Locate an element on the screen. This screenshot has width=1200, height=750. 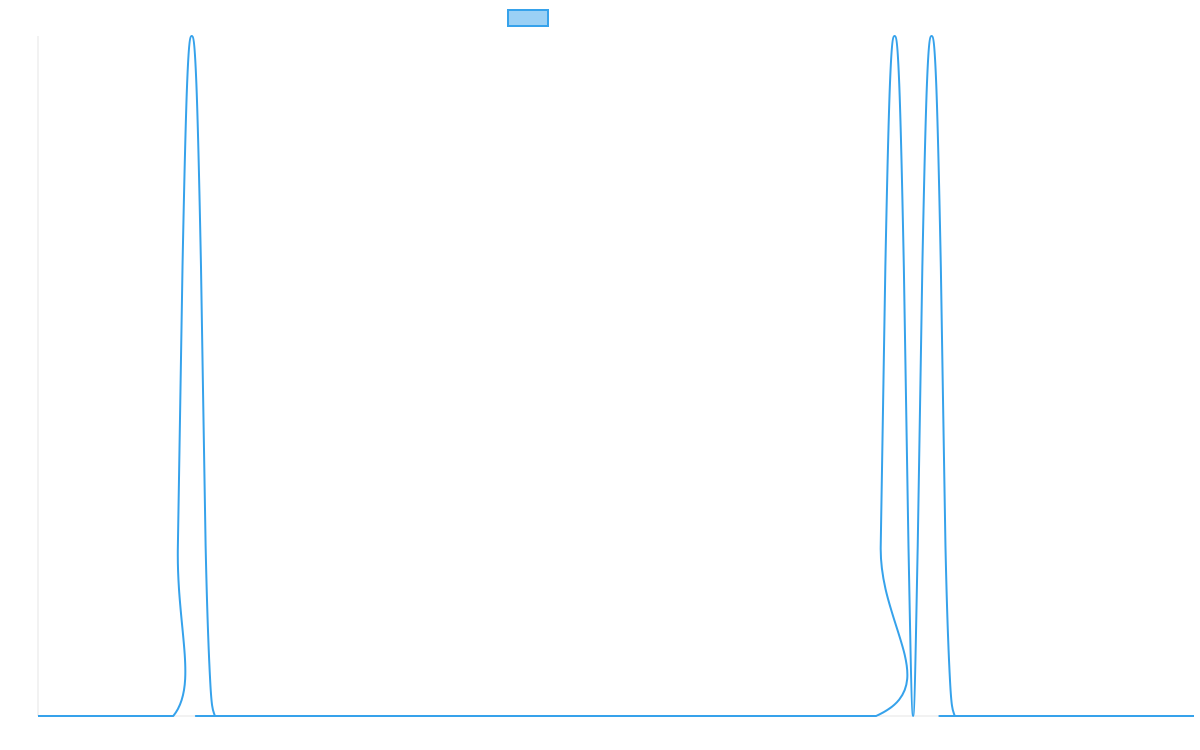
legend is located at coordinates (528, 18).